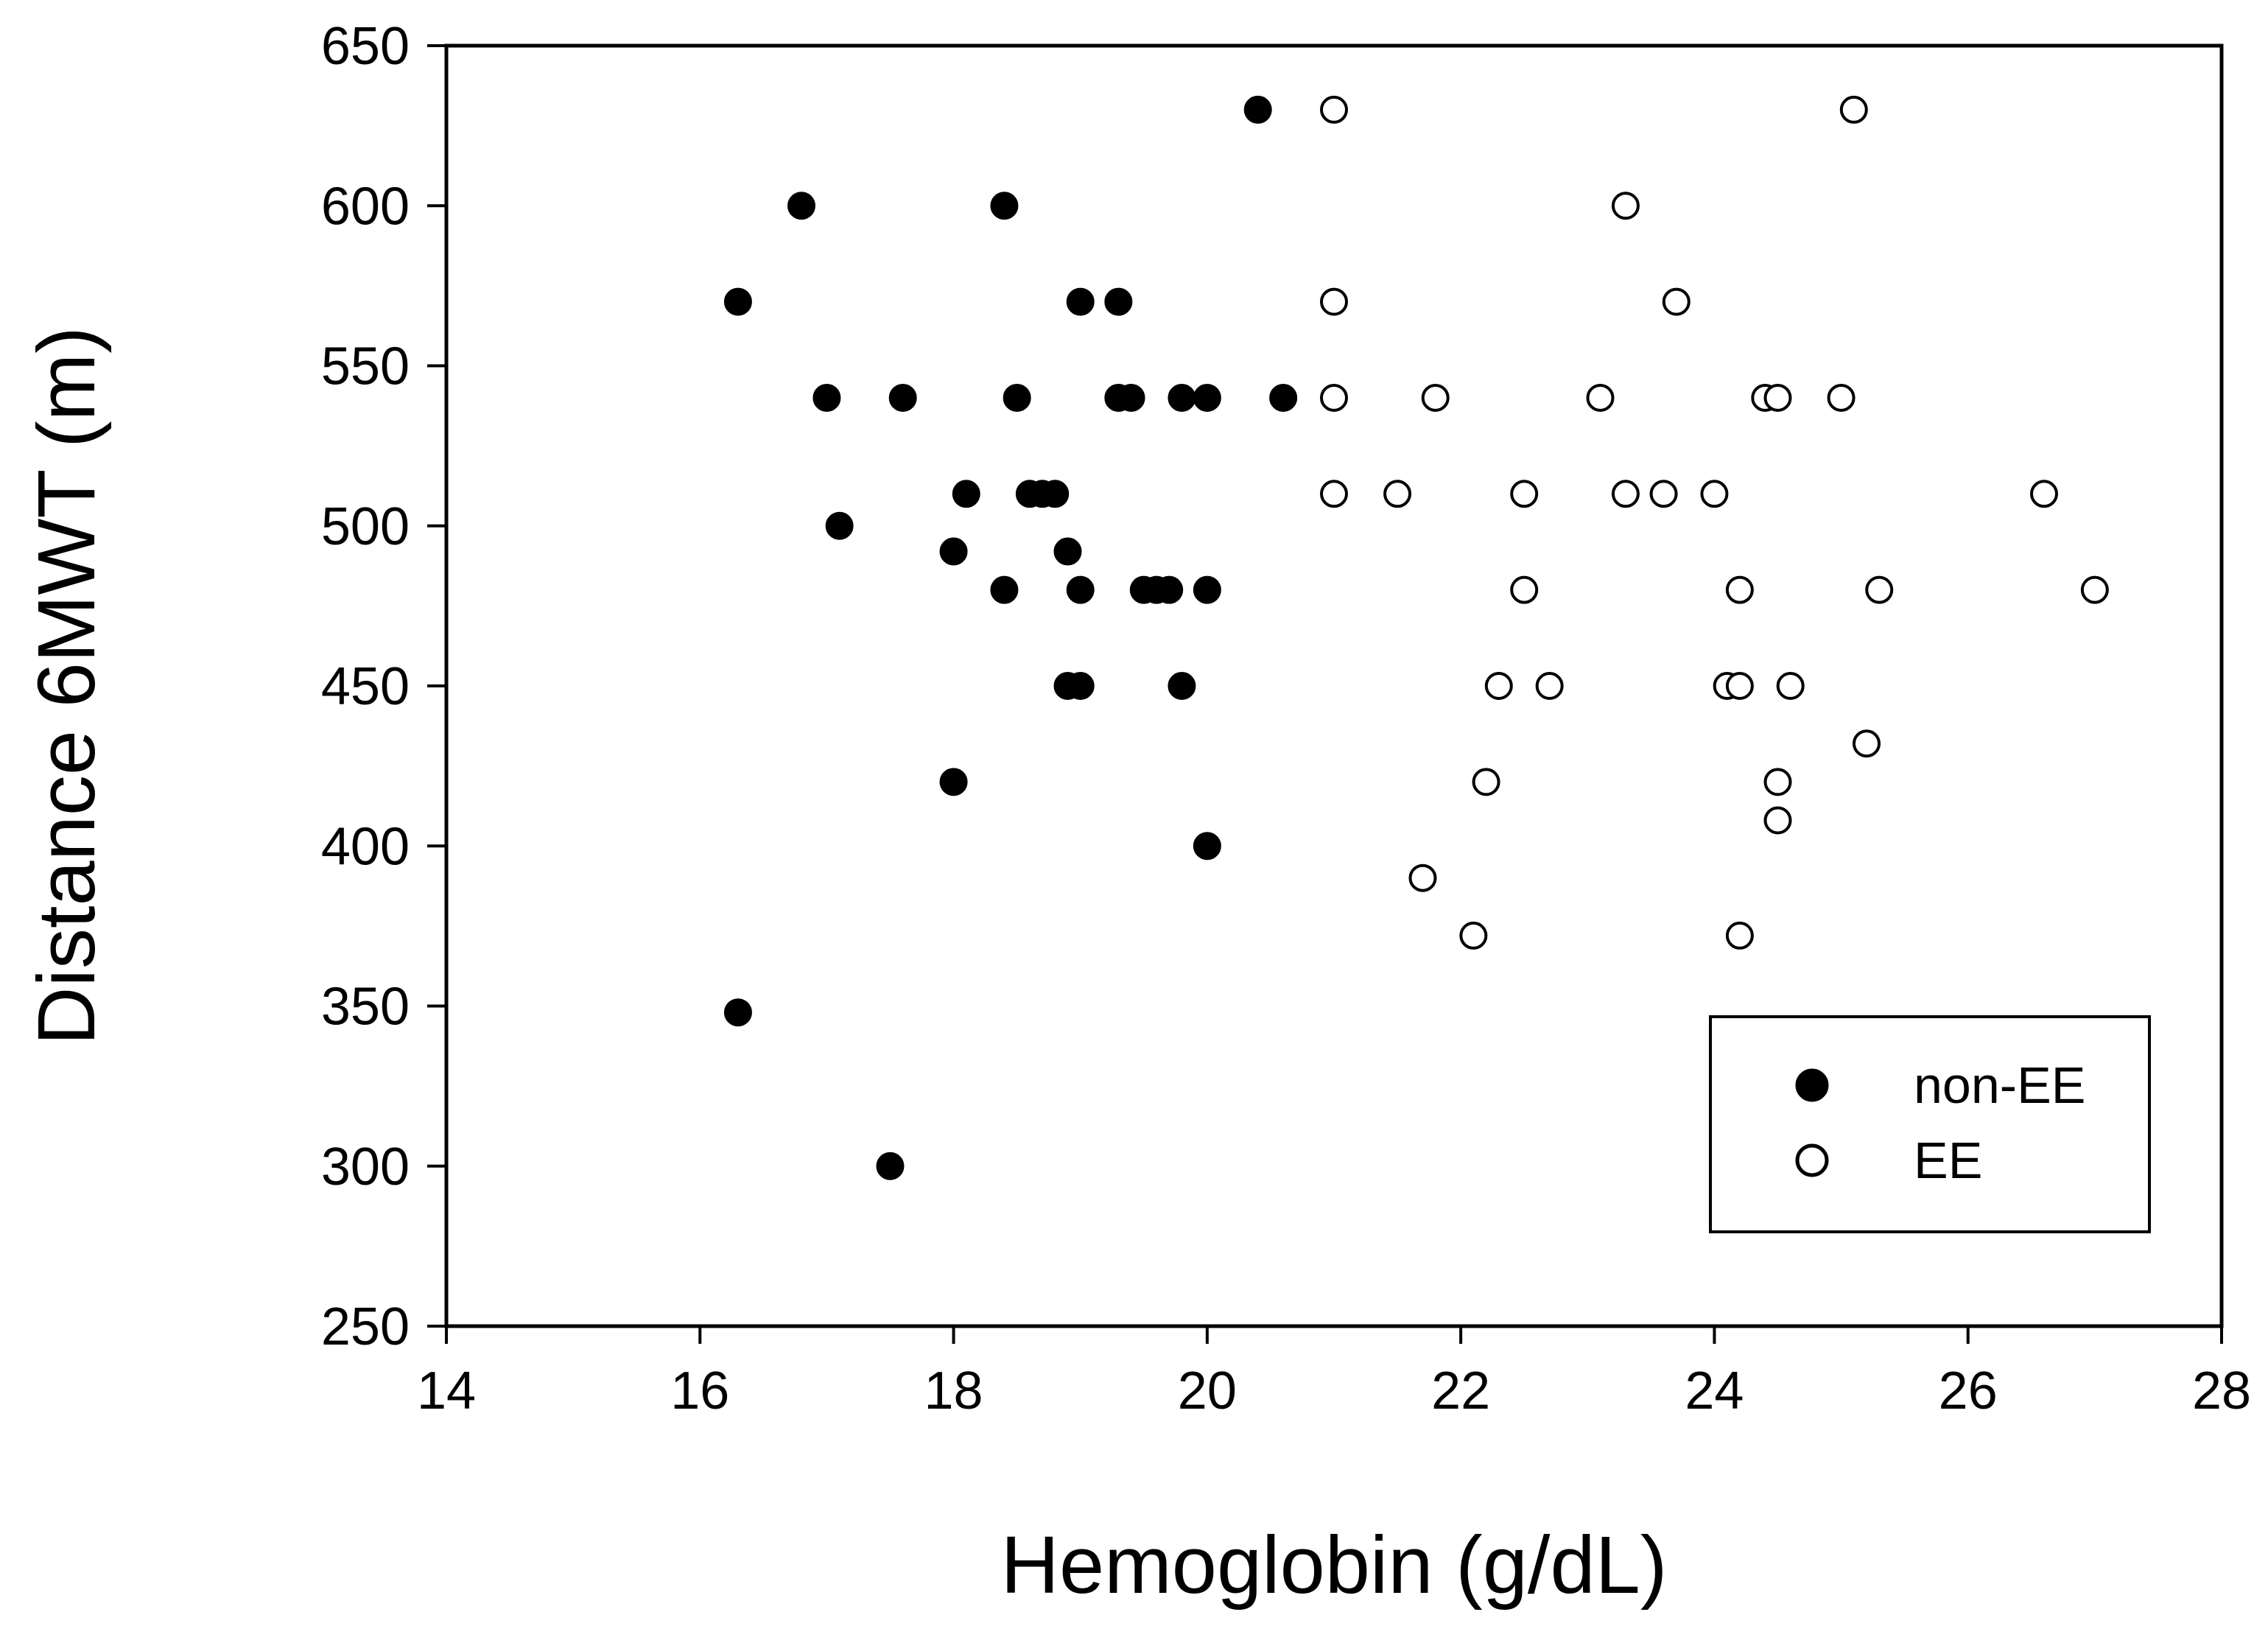 Image resolution: width=2268 pixels, height=1626 pixels. I want to click on y-axis-ticks: 250 300 350 400 450 500 550 600 650, so click(383, 686).